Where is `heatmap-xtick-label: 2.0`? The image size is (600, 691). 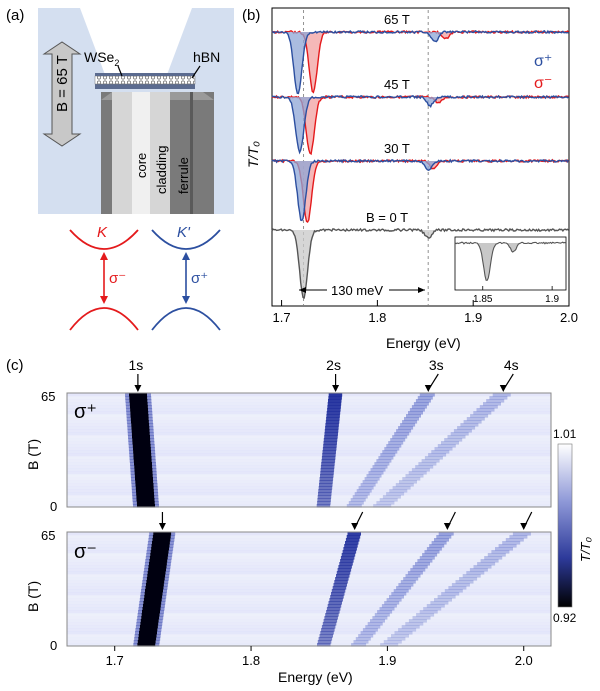
heatmap-xtick-label: 2.0 is located at coordinates (524, 660).